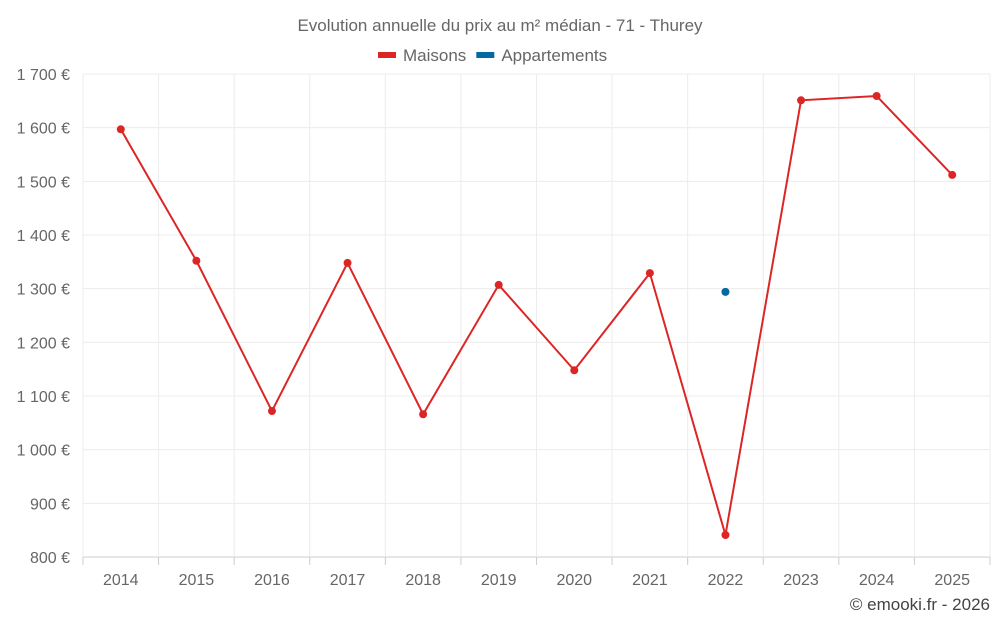  Describe the element at coordinates (434, 55) in the screenshot. I see `legend-label-maisons: Maisons` at that location.